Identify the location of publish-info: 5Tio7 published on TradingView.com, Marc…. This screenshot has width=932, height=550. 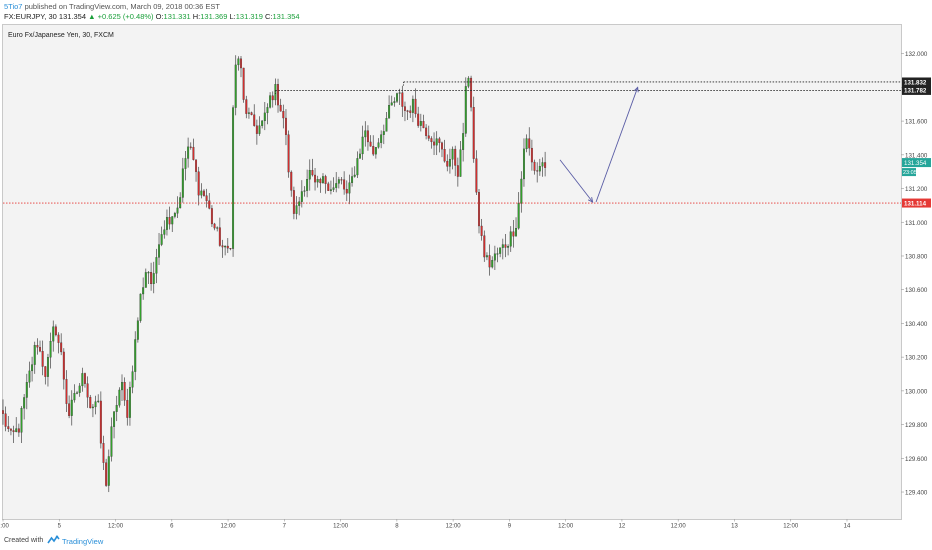
(112, 6).